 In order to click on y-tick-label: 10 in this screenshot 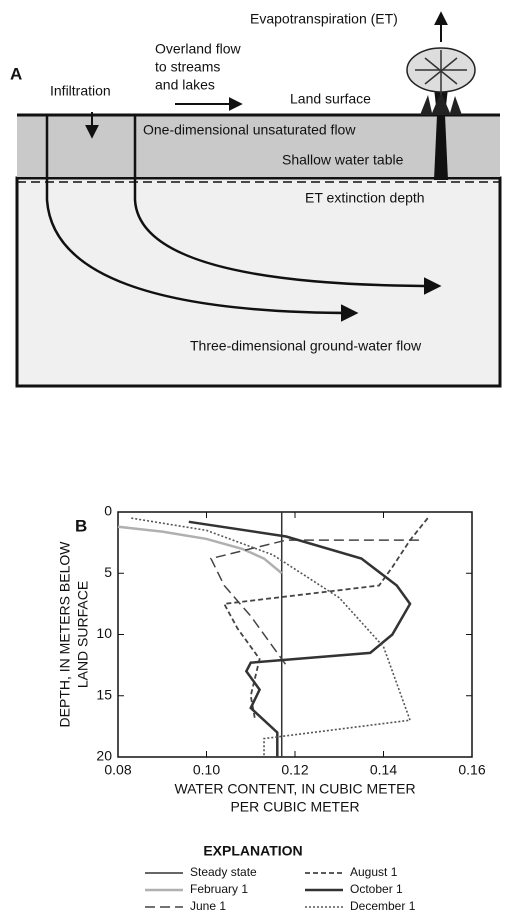, I will do `click(104, 633)`.